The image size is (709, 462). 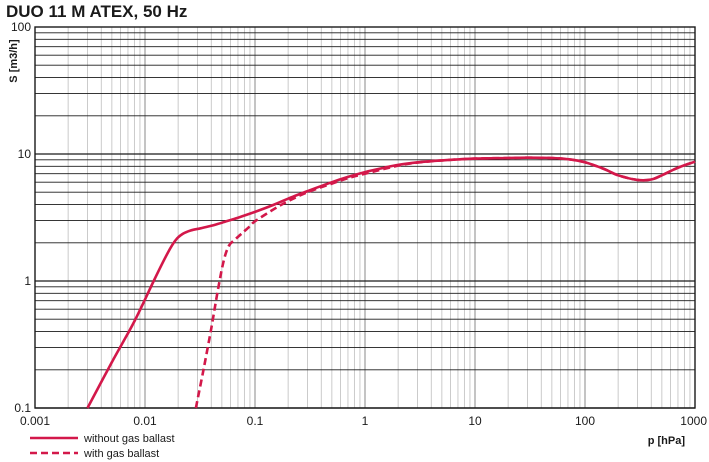 I want to click on x-tick-label: 100, so click(x=585, y=421).